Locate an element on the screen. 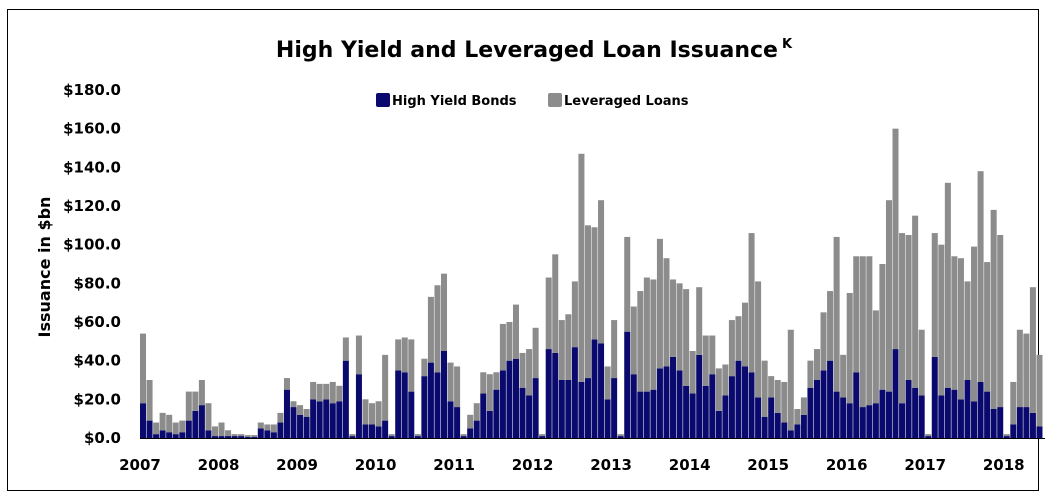 The image size is (1049, 497). y-tick-label: $40.0 is located at coordinates (97, 361).